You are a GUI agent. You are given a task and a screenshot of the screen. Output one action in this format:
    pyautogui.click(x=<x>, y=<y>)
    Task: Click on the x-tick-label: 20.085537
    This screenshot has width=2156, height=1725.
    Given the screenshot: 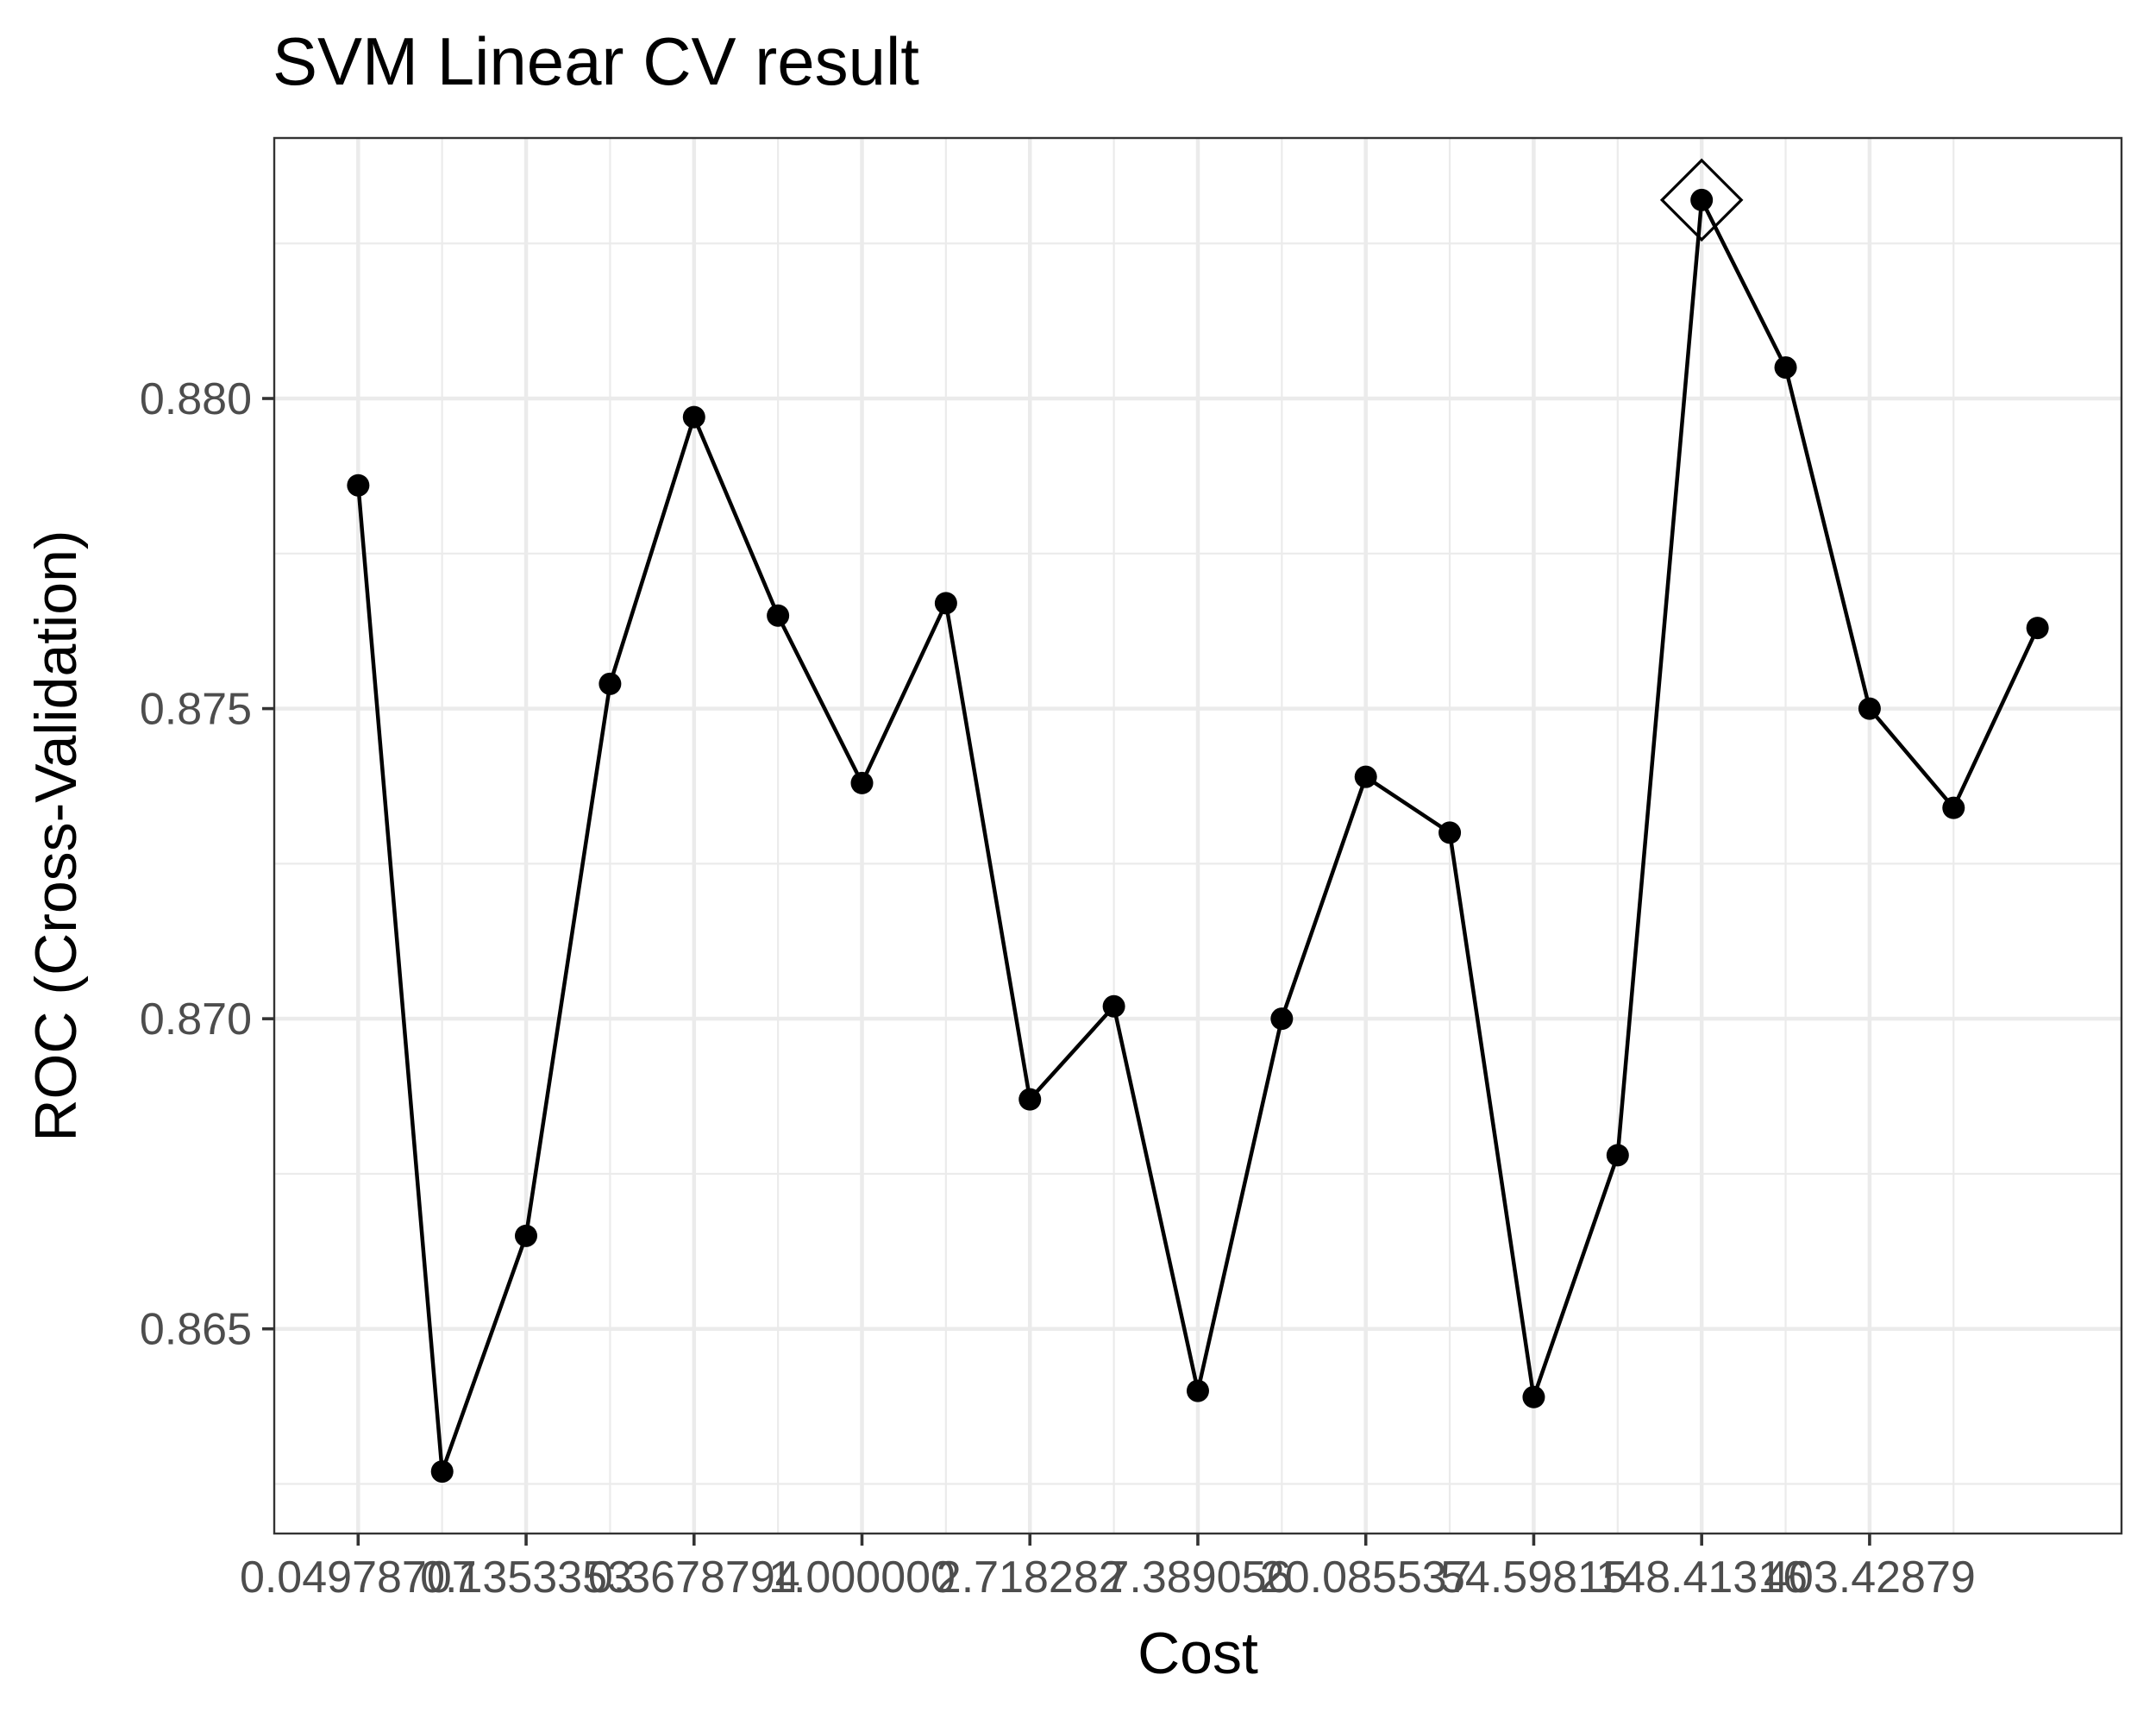 What is the action you would take?
    pyautogui.click(x=1366, y=1578)
    